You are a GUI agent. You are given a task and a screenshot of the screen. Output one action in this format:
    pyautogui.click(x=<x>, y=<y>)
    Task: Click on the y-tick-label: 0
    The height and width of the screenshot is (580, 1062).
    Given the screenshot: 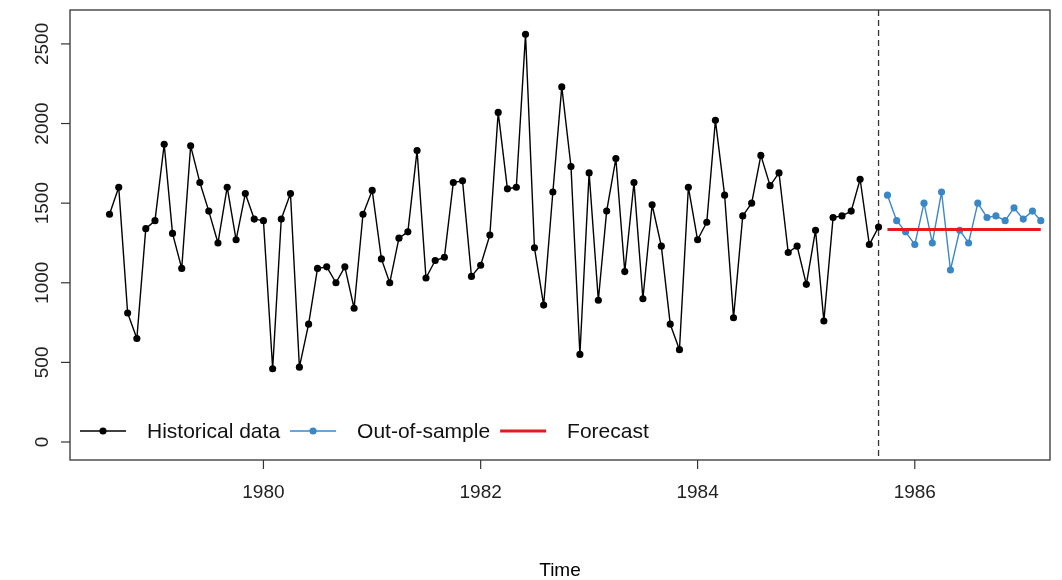 What is the action you would take?
    pyautogui.click(x=41, y=442)
    